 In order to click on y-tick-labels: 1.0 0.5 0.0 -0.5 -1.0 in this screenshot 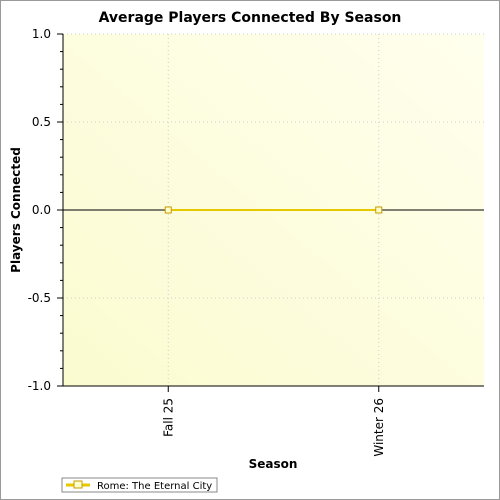, I will do `click(39, 210)`.